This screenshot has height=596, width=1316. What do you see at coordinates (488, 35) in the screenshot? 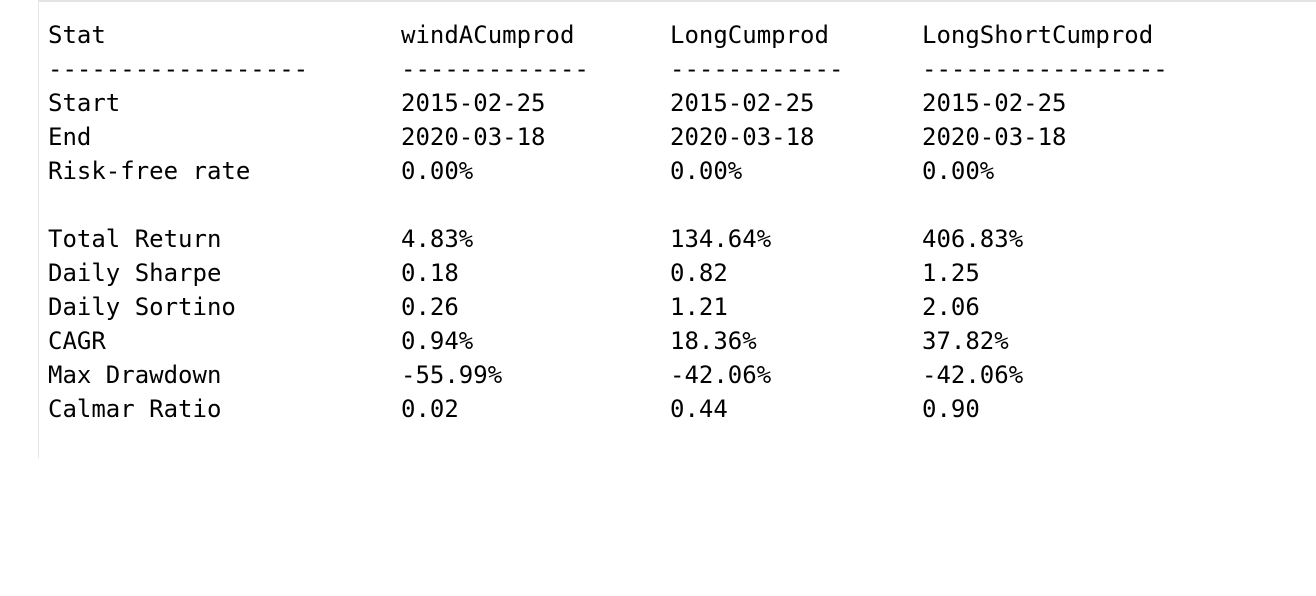
I see `header-wind-a-cumprod: windACumprod` at bounding box center [488, 35].